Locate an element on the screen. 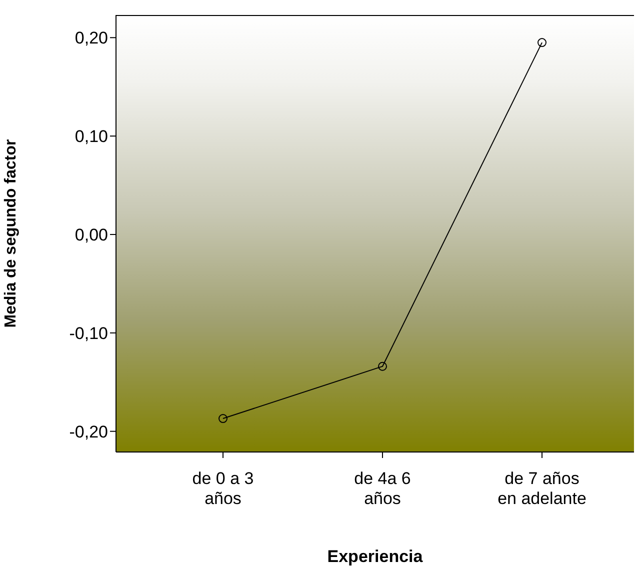  x-tick-label: de 4a 6 años is located at coordinates (382, 488).